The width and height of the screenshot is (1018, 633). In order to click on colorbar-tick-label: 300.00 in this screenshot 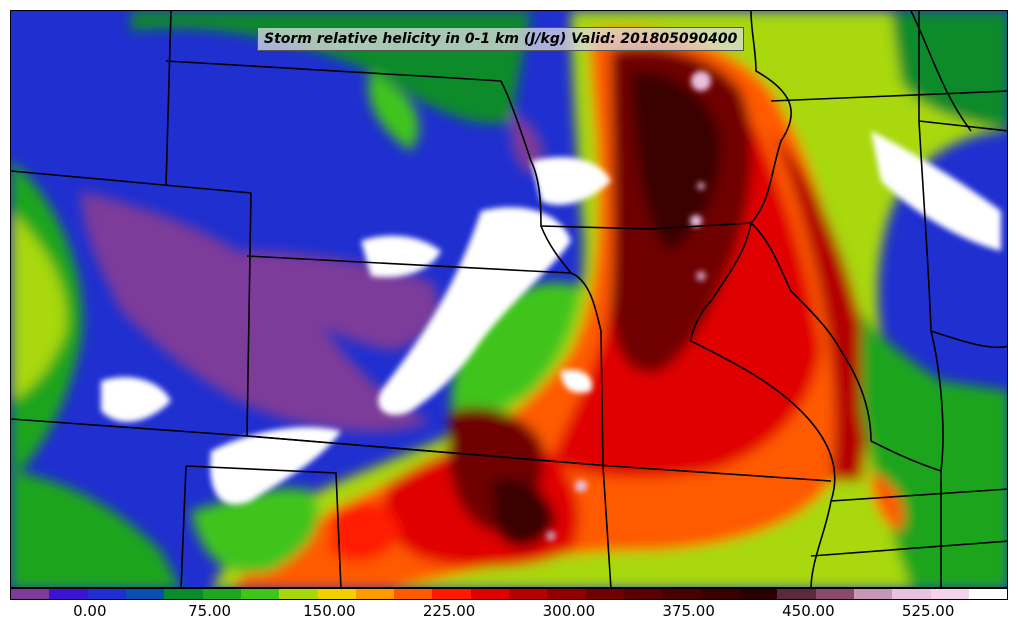, I will do `click(569, 611)`.